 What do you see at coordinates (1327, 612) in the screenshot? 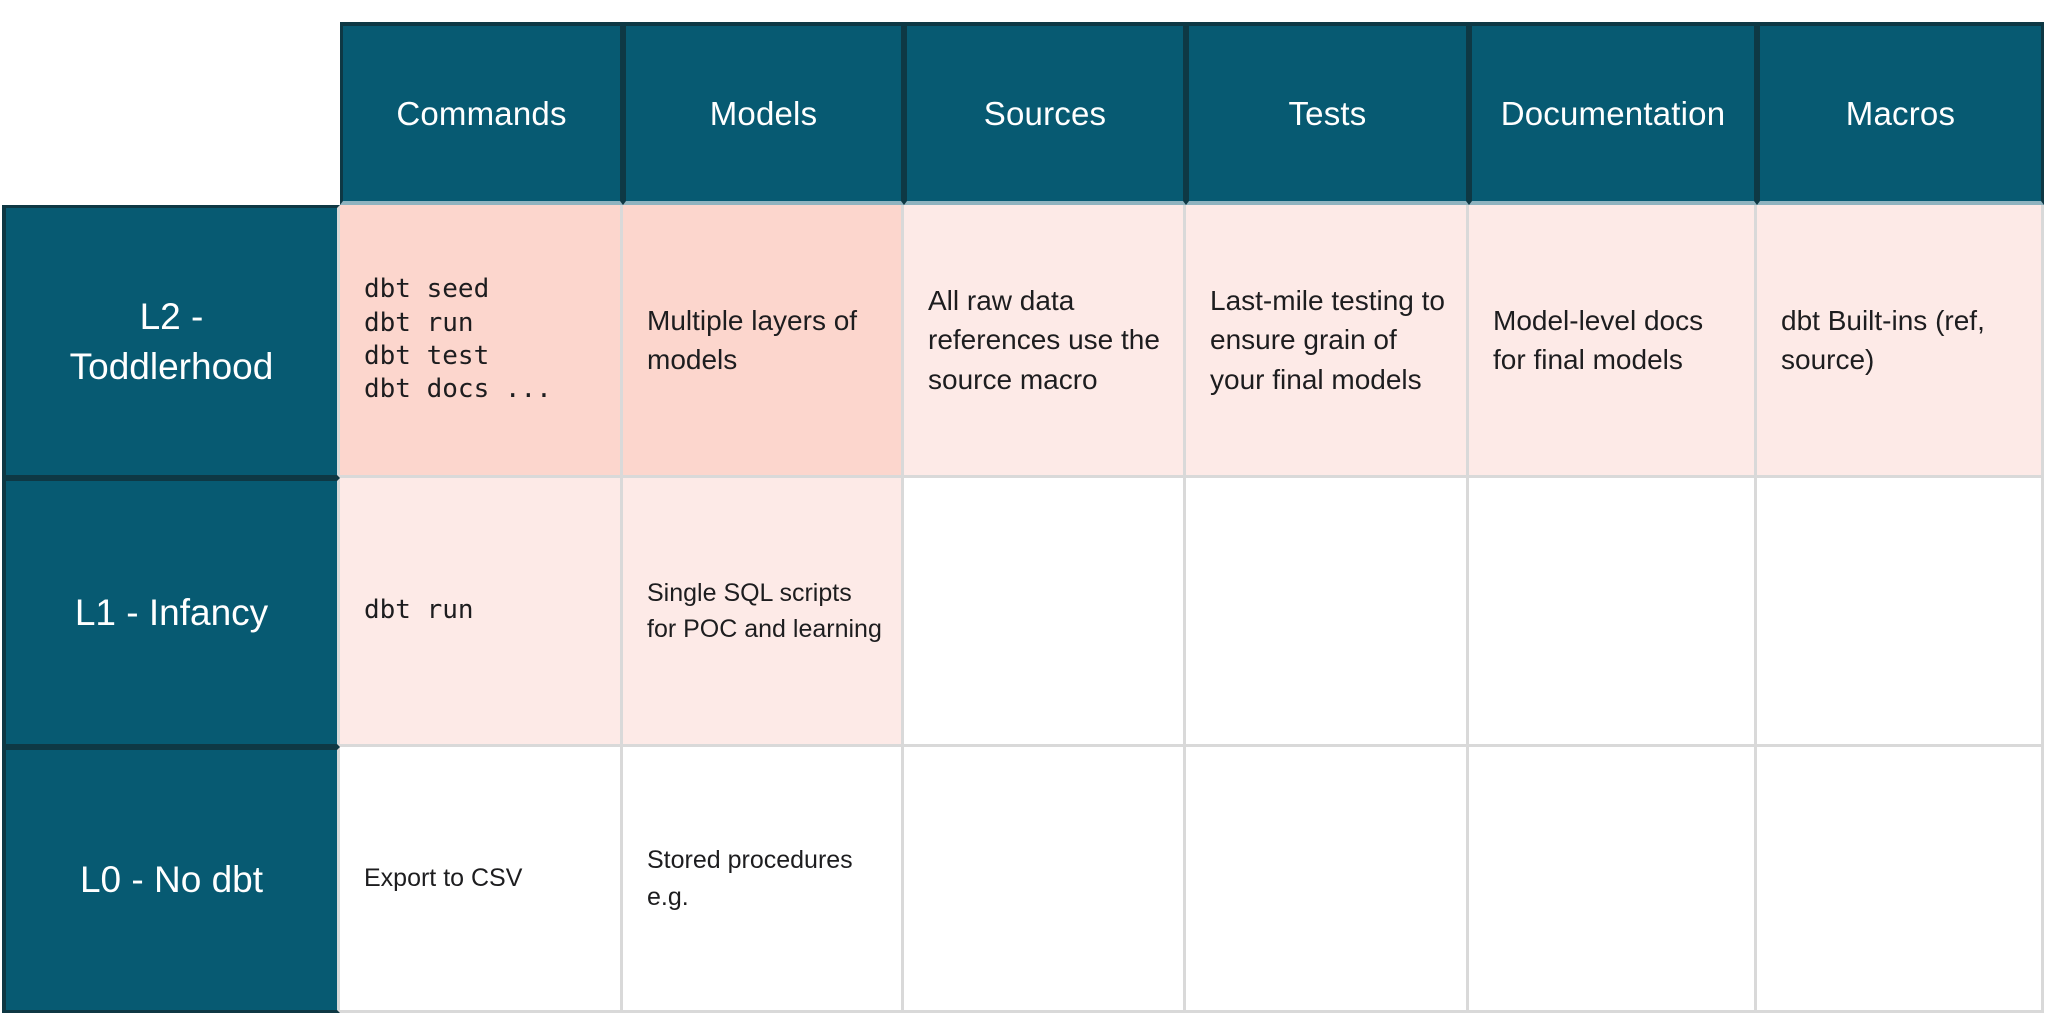
I see `cell-l1-tests` at bounding box center [1327, 612].